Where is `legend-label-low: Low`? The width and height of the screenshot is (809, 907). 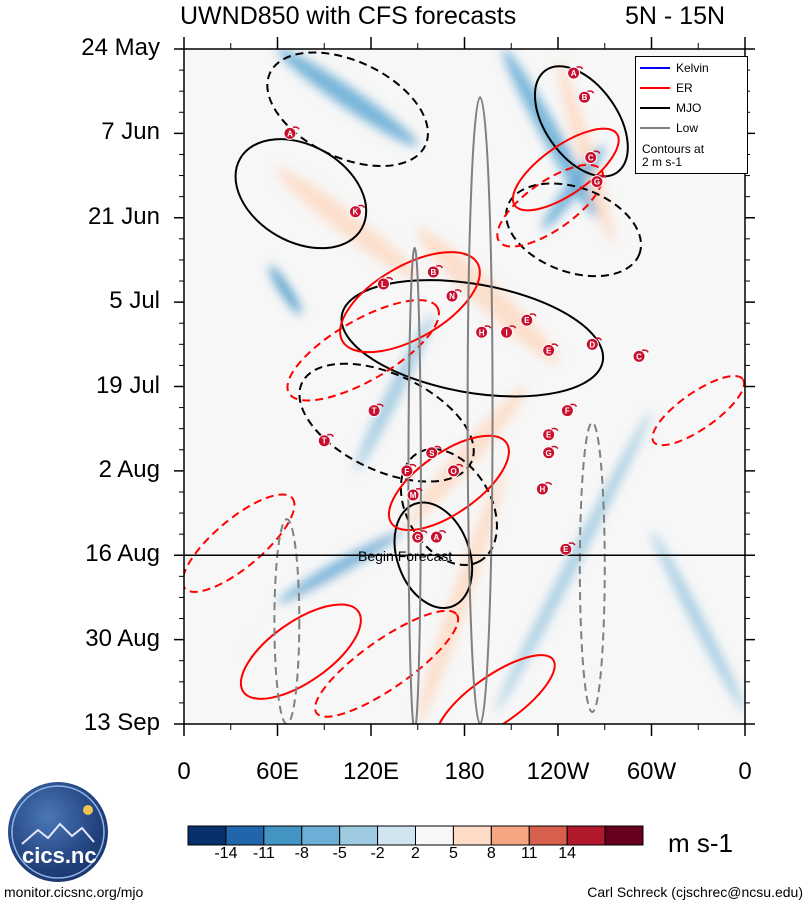
legend-label-low: Low is located at coordinates (687, 128).